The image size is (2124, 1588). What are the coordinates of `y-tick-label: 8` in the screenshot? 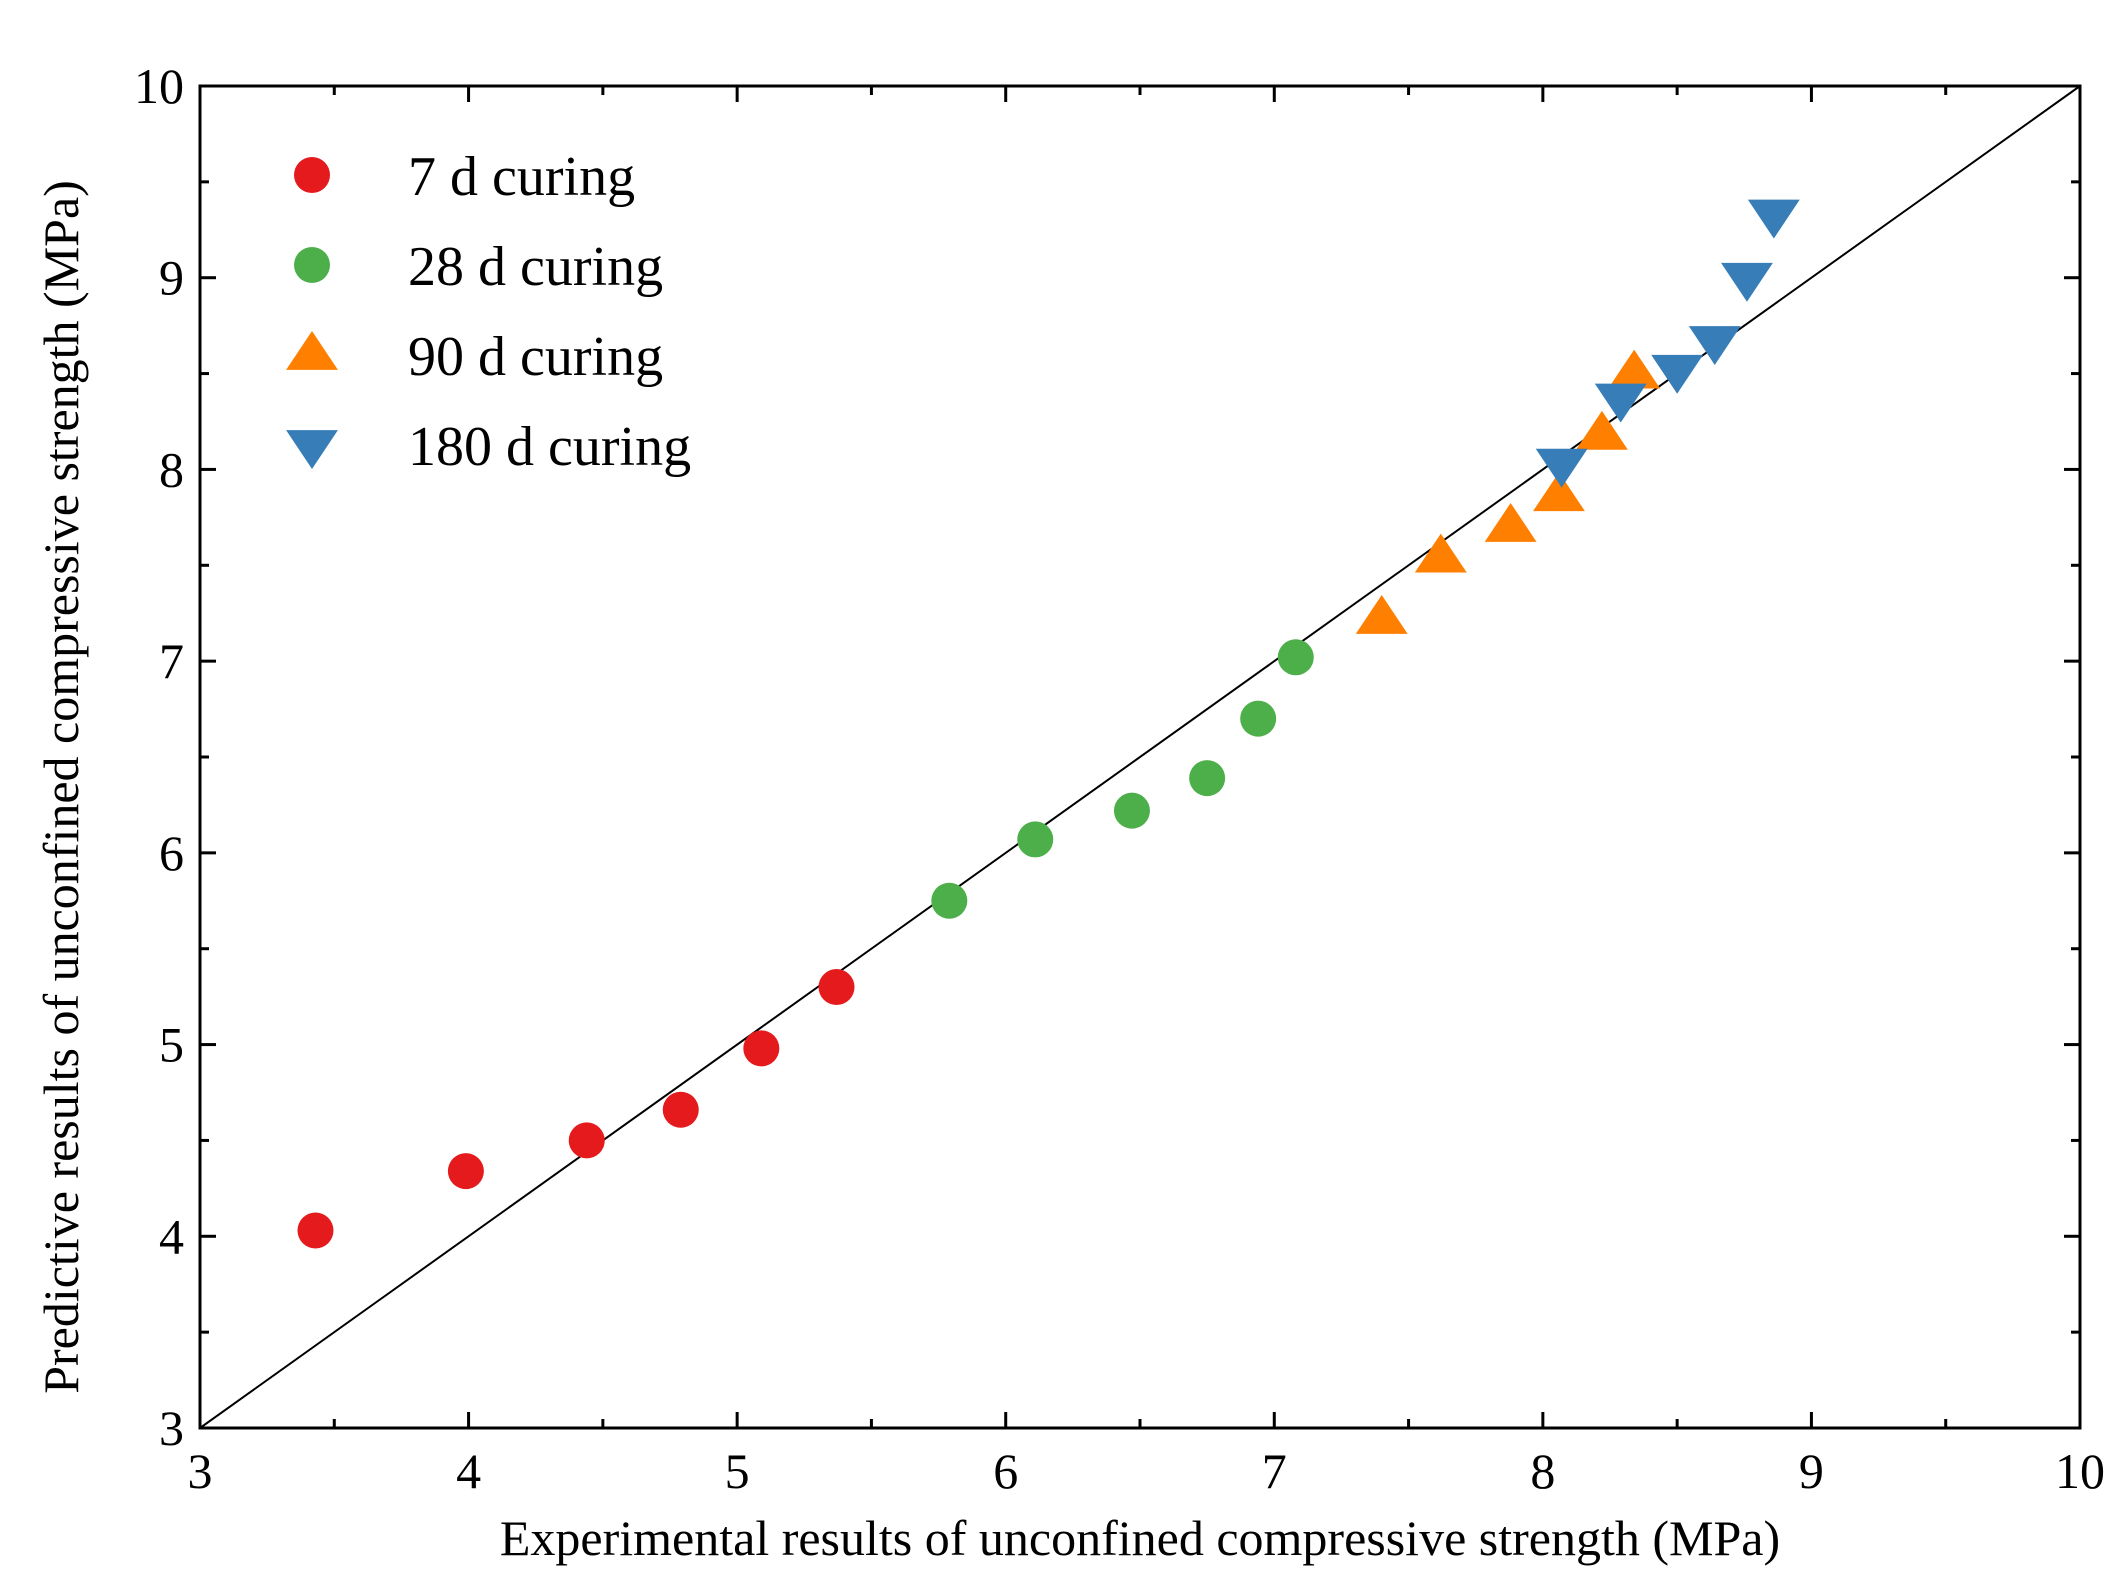 It's located at (171, 469).